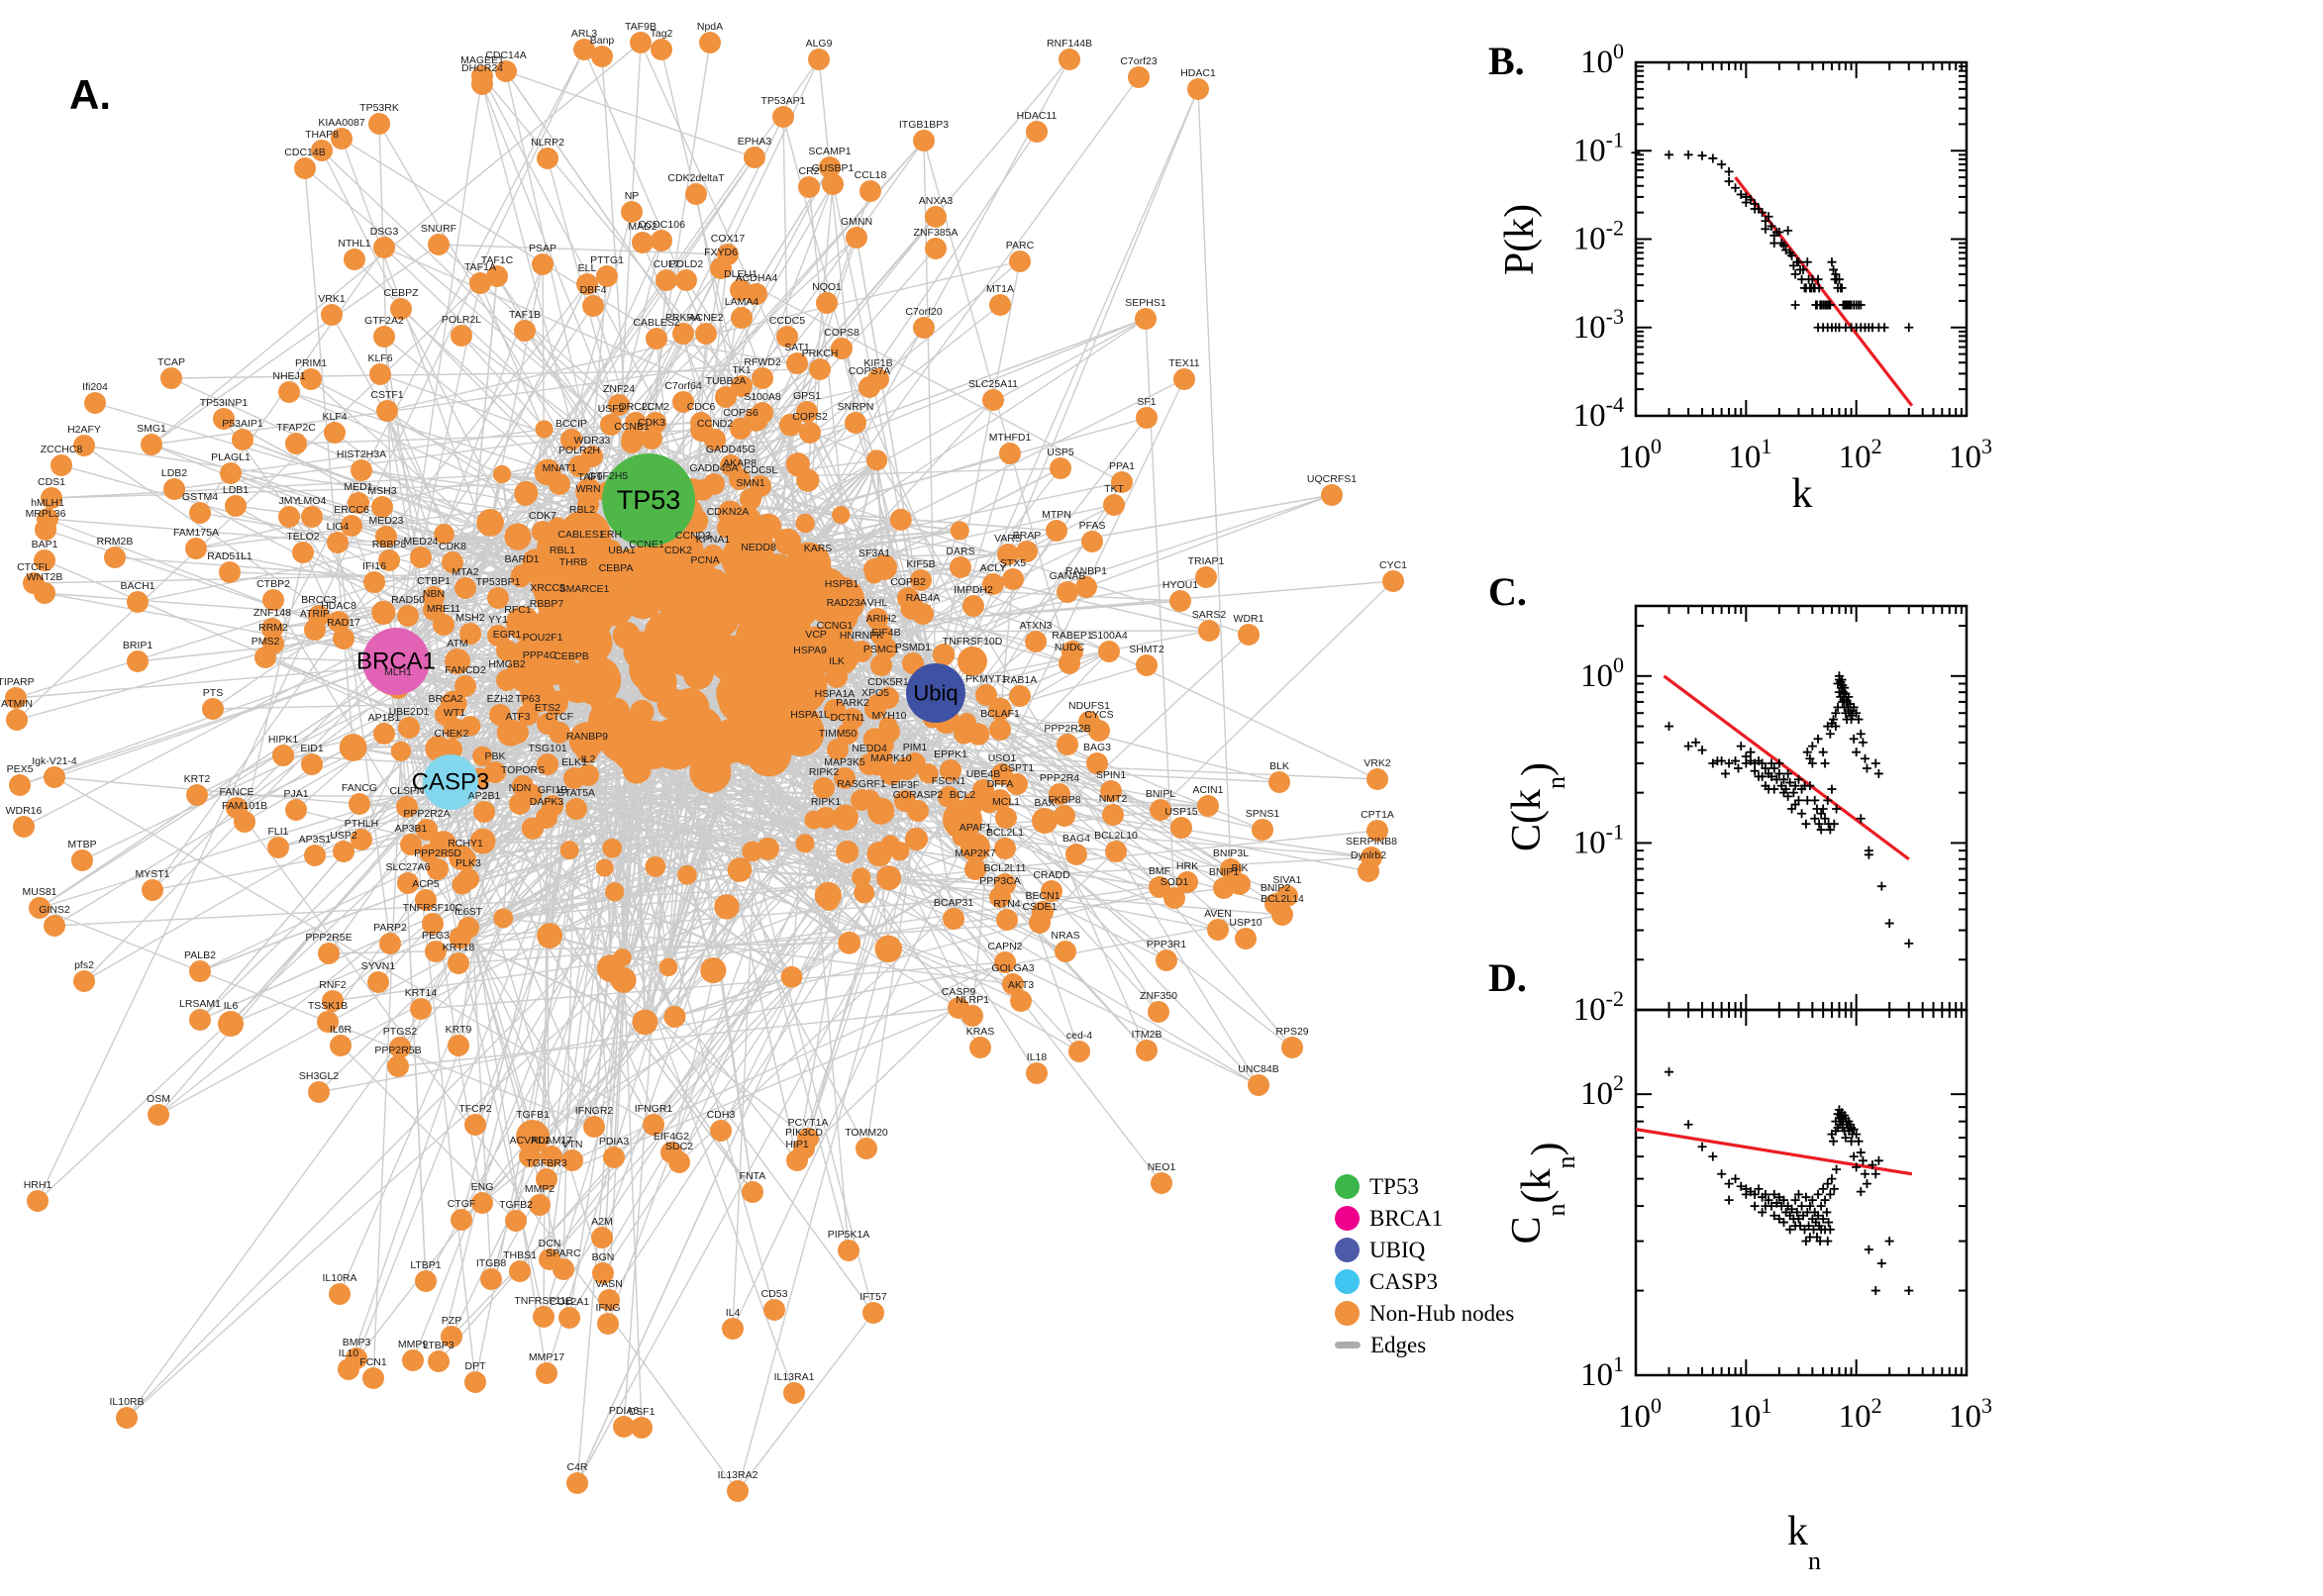  Describe the element at coordinates (494, 756) in the screenshot. I see `network-node-label: PBK` at that location.